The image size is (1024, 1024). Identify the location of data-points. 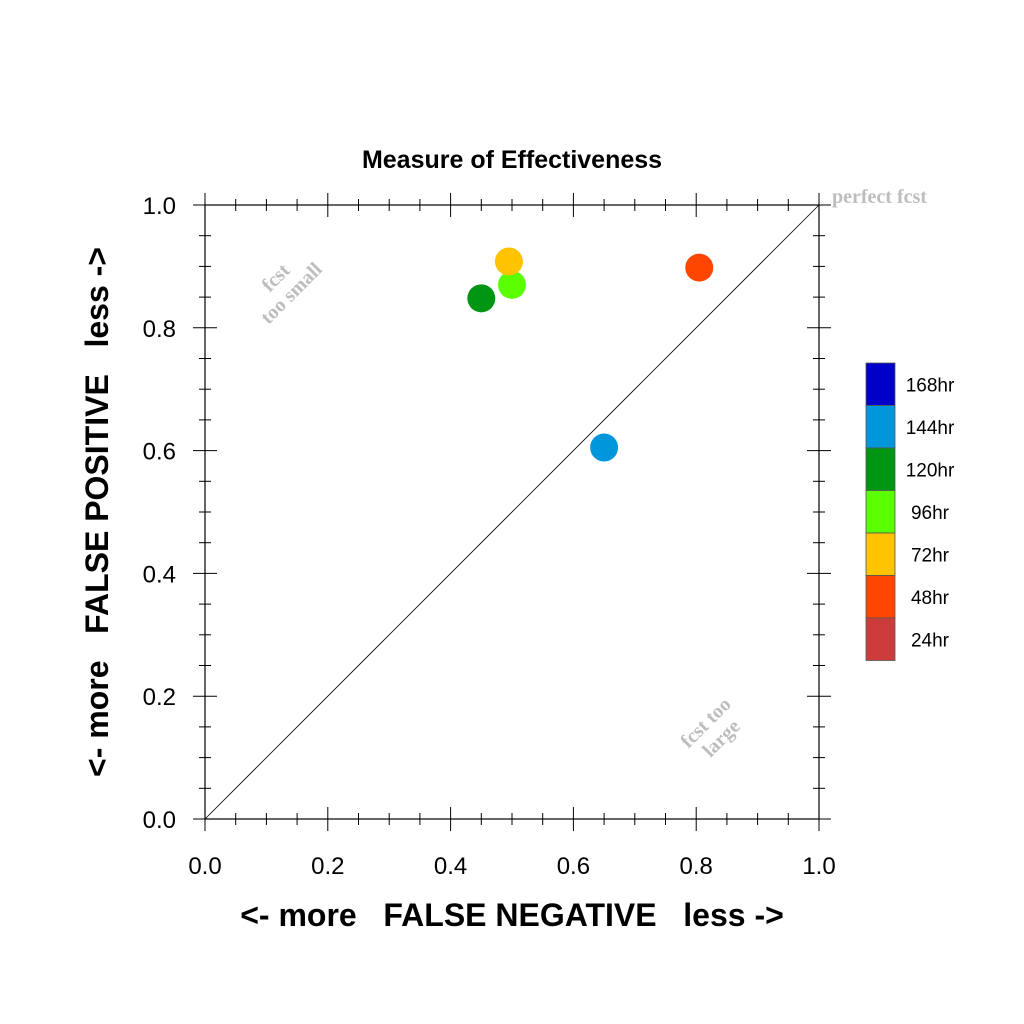
(590, 354).